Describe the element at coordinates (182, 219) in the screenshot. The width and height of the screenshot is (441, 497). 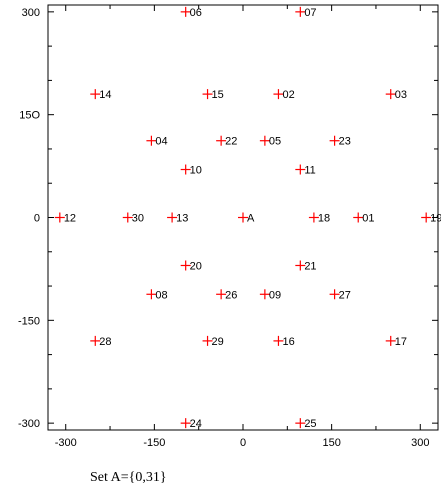
I see `point-label: 13` at that location.